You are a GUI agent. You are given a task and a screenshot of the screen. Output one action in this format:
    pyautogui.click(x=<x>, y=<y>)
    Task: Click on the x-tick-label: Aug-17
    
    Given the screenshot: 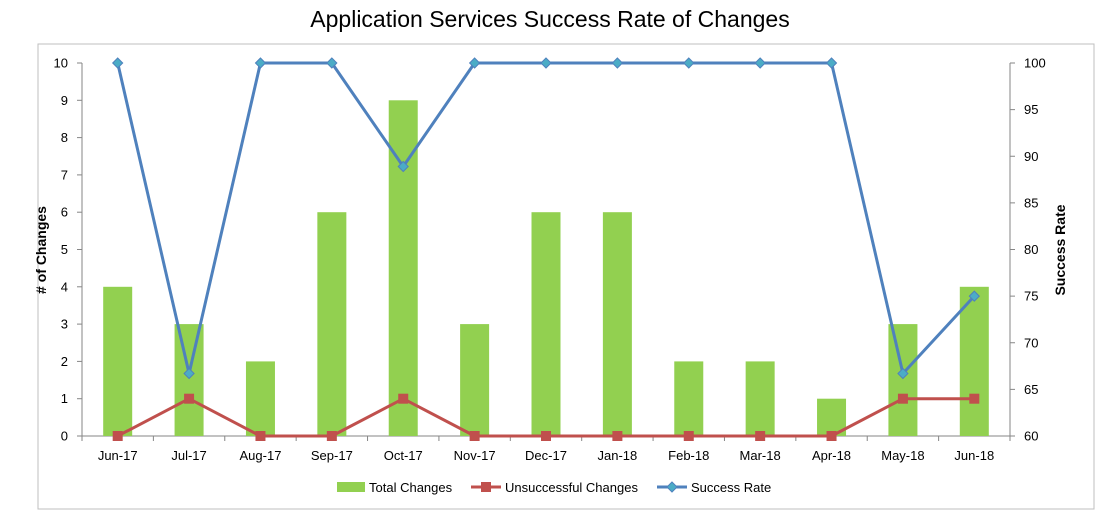 What is the action you would take?
    pyautogui.click(x=261, y=455)
    